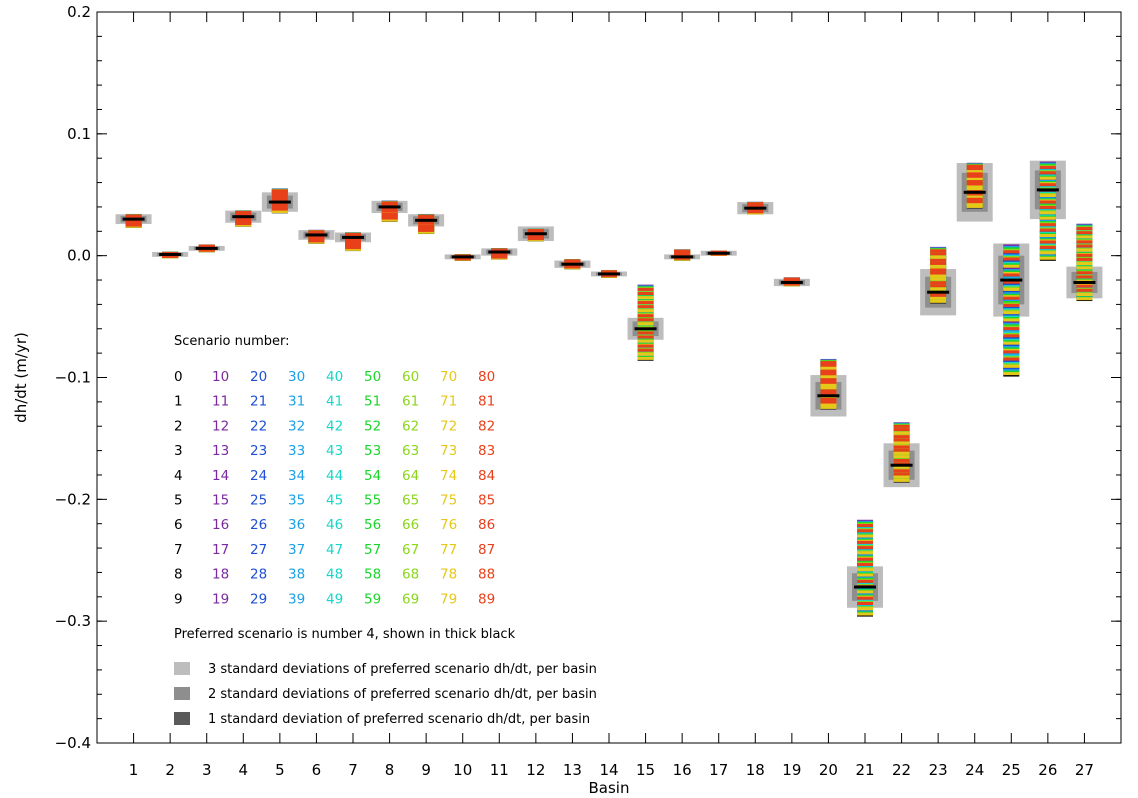  Describe the element at coordinates (258, 599) in the screenshot. I see `scenario-number: 29` at that location.